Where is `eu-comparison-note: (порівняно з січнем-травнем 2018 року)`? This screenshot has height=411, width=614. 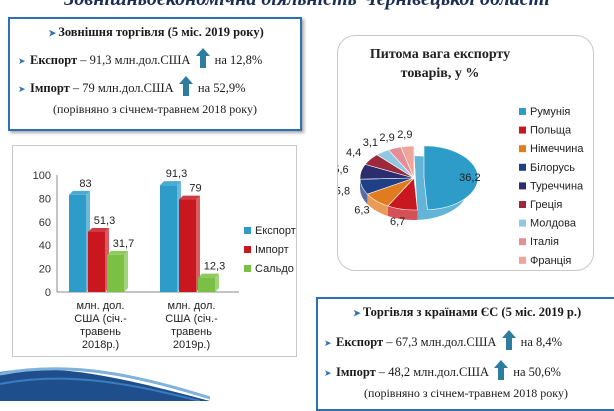 eu-comparison-note: (порівняно з січнем-травнем 2018 року) is located at coordinates (466, 393).